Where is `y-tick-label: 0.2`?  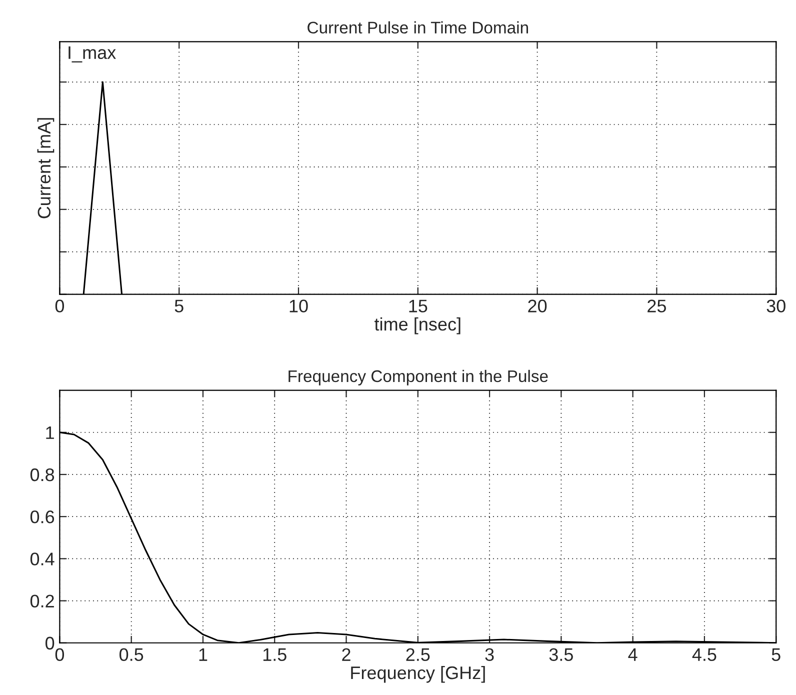 y-tick-label: 0.2 is located at coordinates (42, 601).